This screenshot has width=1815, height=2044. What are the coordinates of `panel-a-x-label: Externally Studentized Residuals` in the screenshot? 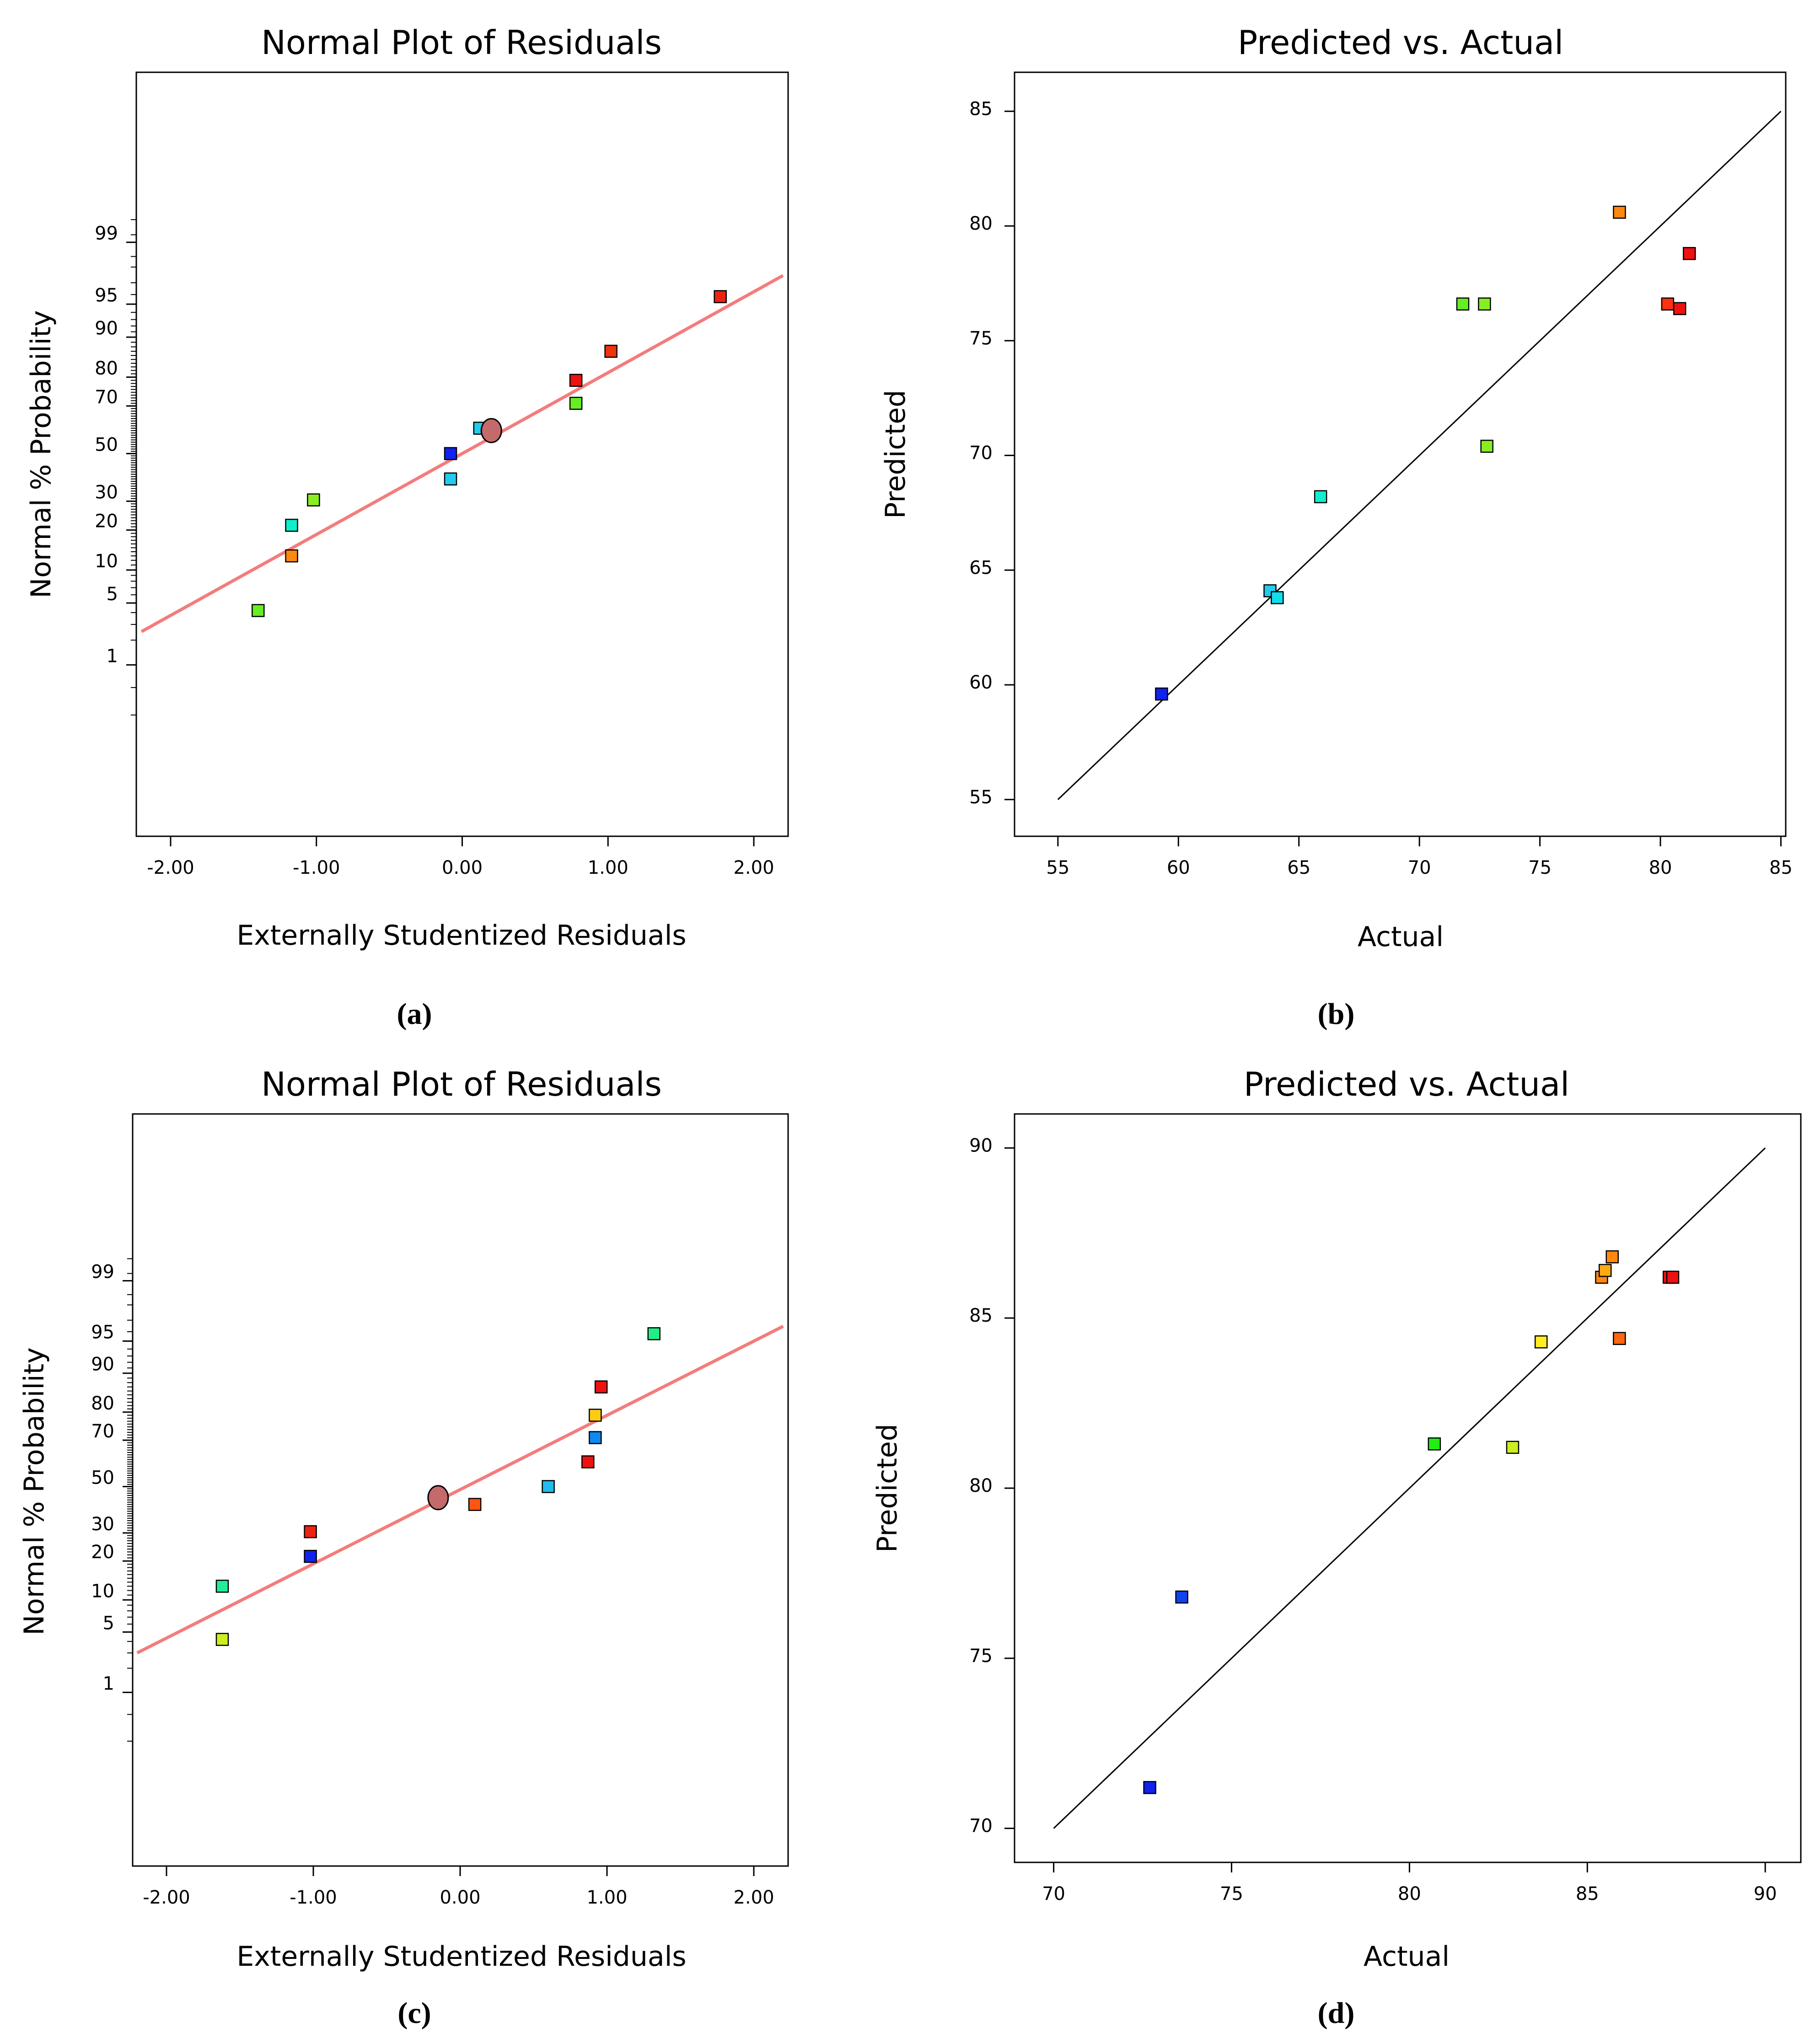 It's located at (461, 936).